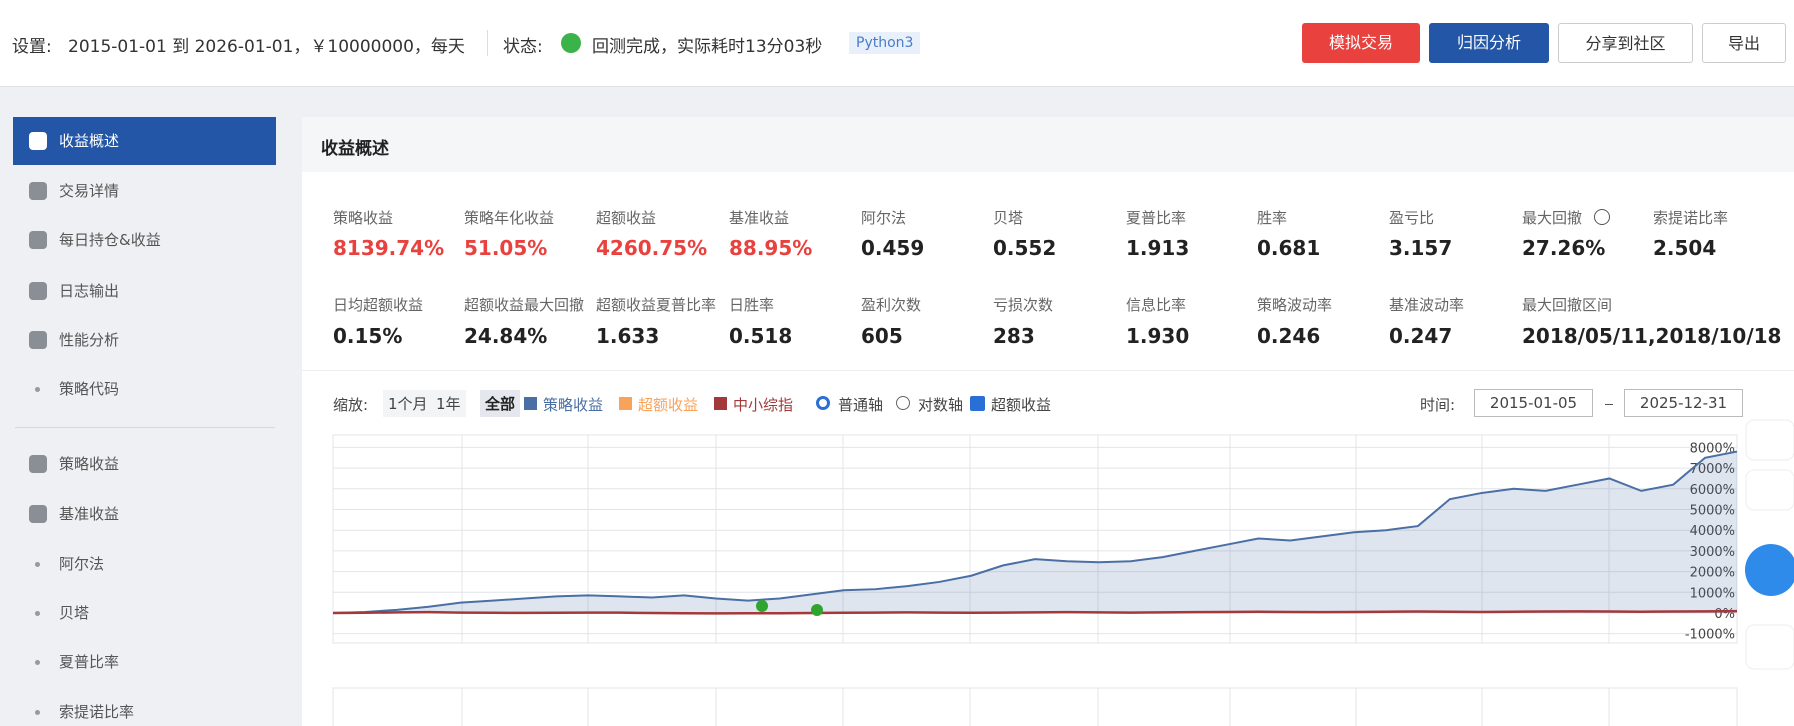  What do you see at coordinates (1289, 336) in the screenshot?
I see `metric-value: 0.246` at bounding box center [1289, 336].